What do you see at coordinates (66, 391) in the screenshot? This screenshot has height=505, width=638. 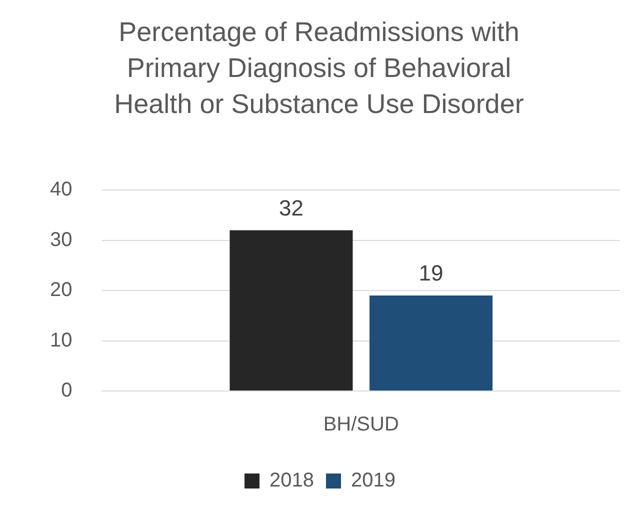 I see `y-tick-label: 0` at bounding box center [66, 391].